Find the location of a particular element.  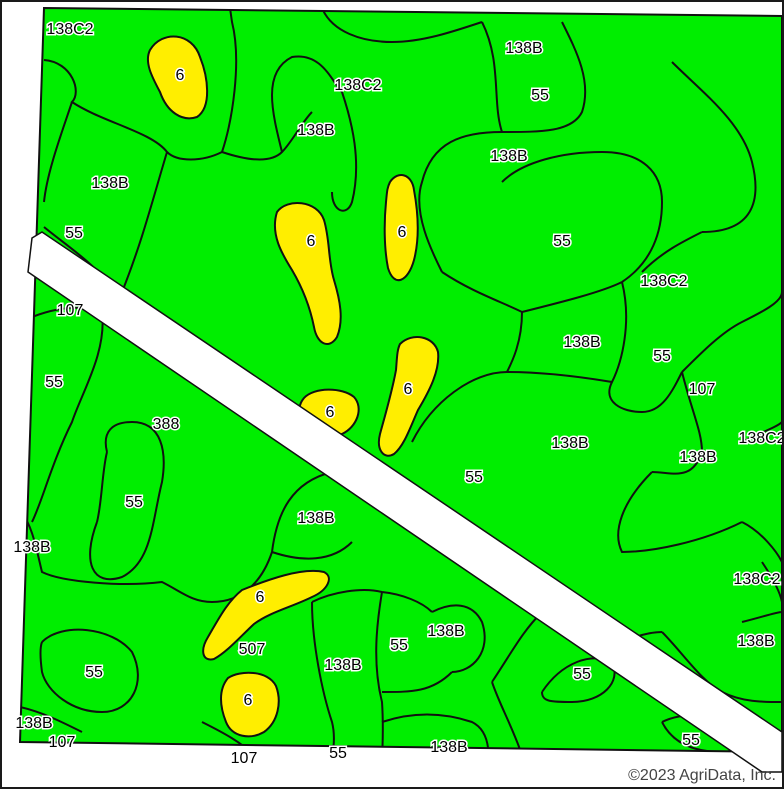

map-label: 388 is located at coordinates (166, 424).